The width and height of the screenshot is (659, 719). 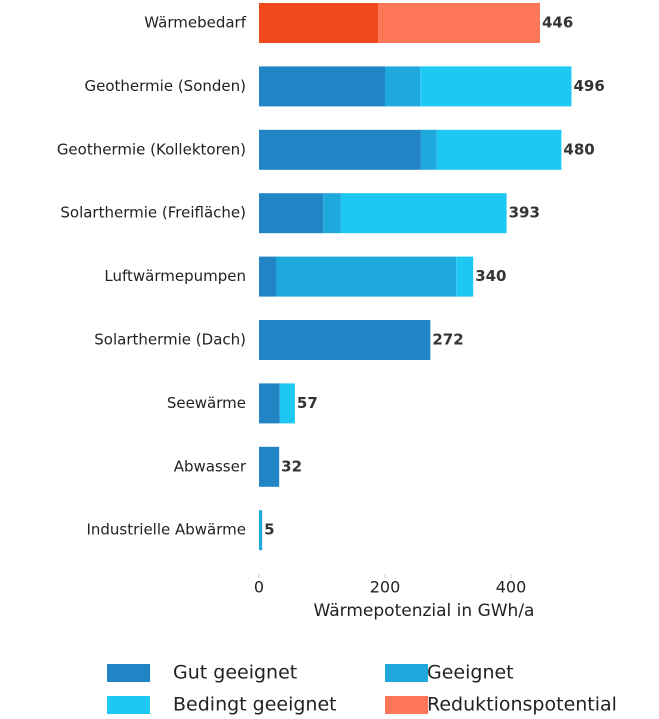 I want to click on legend-label: Bedingt geeignet, so click(x=255, y=705).